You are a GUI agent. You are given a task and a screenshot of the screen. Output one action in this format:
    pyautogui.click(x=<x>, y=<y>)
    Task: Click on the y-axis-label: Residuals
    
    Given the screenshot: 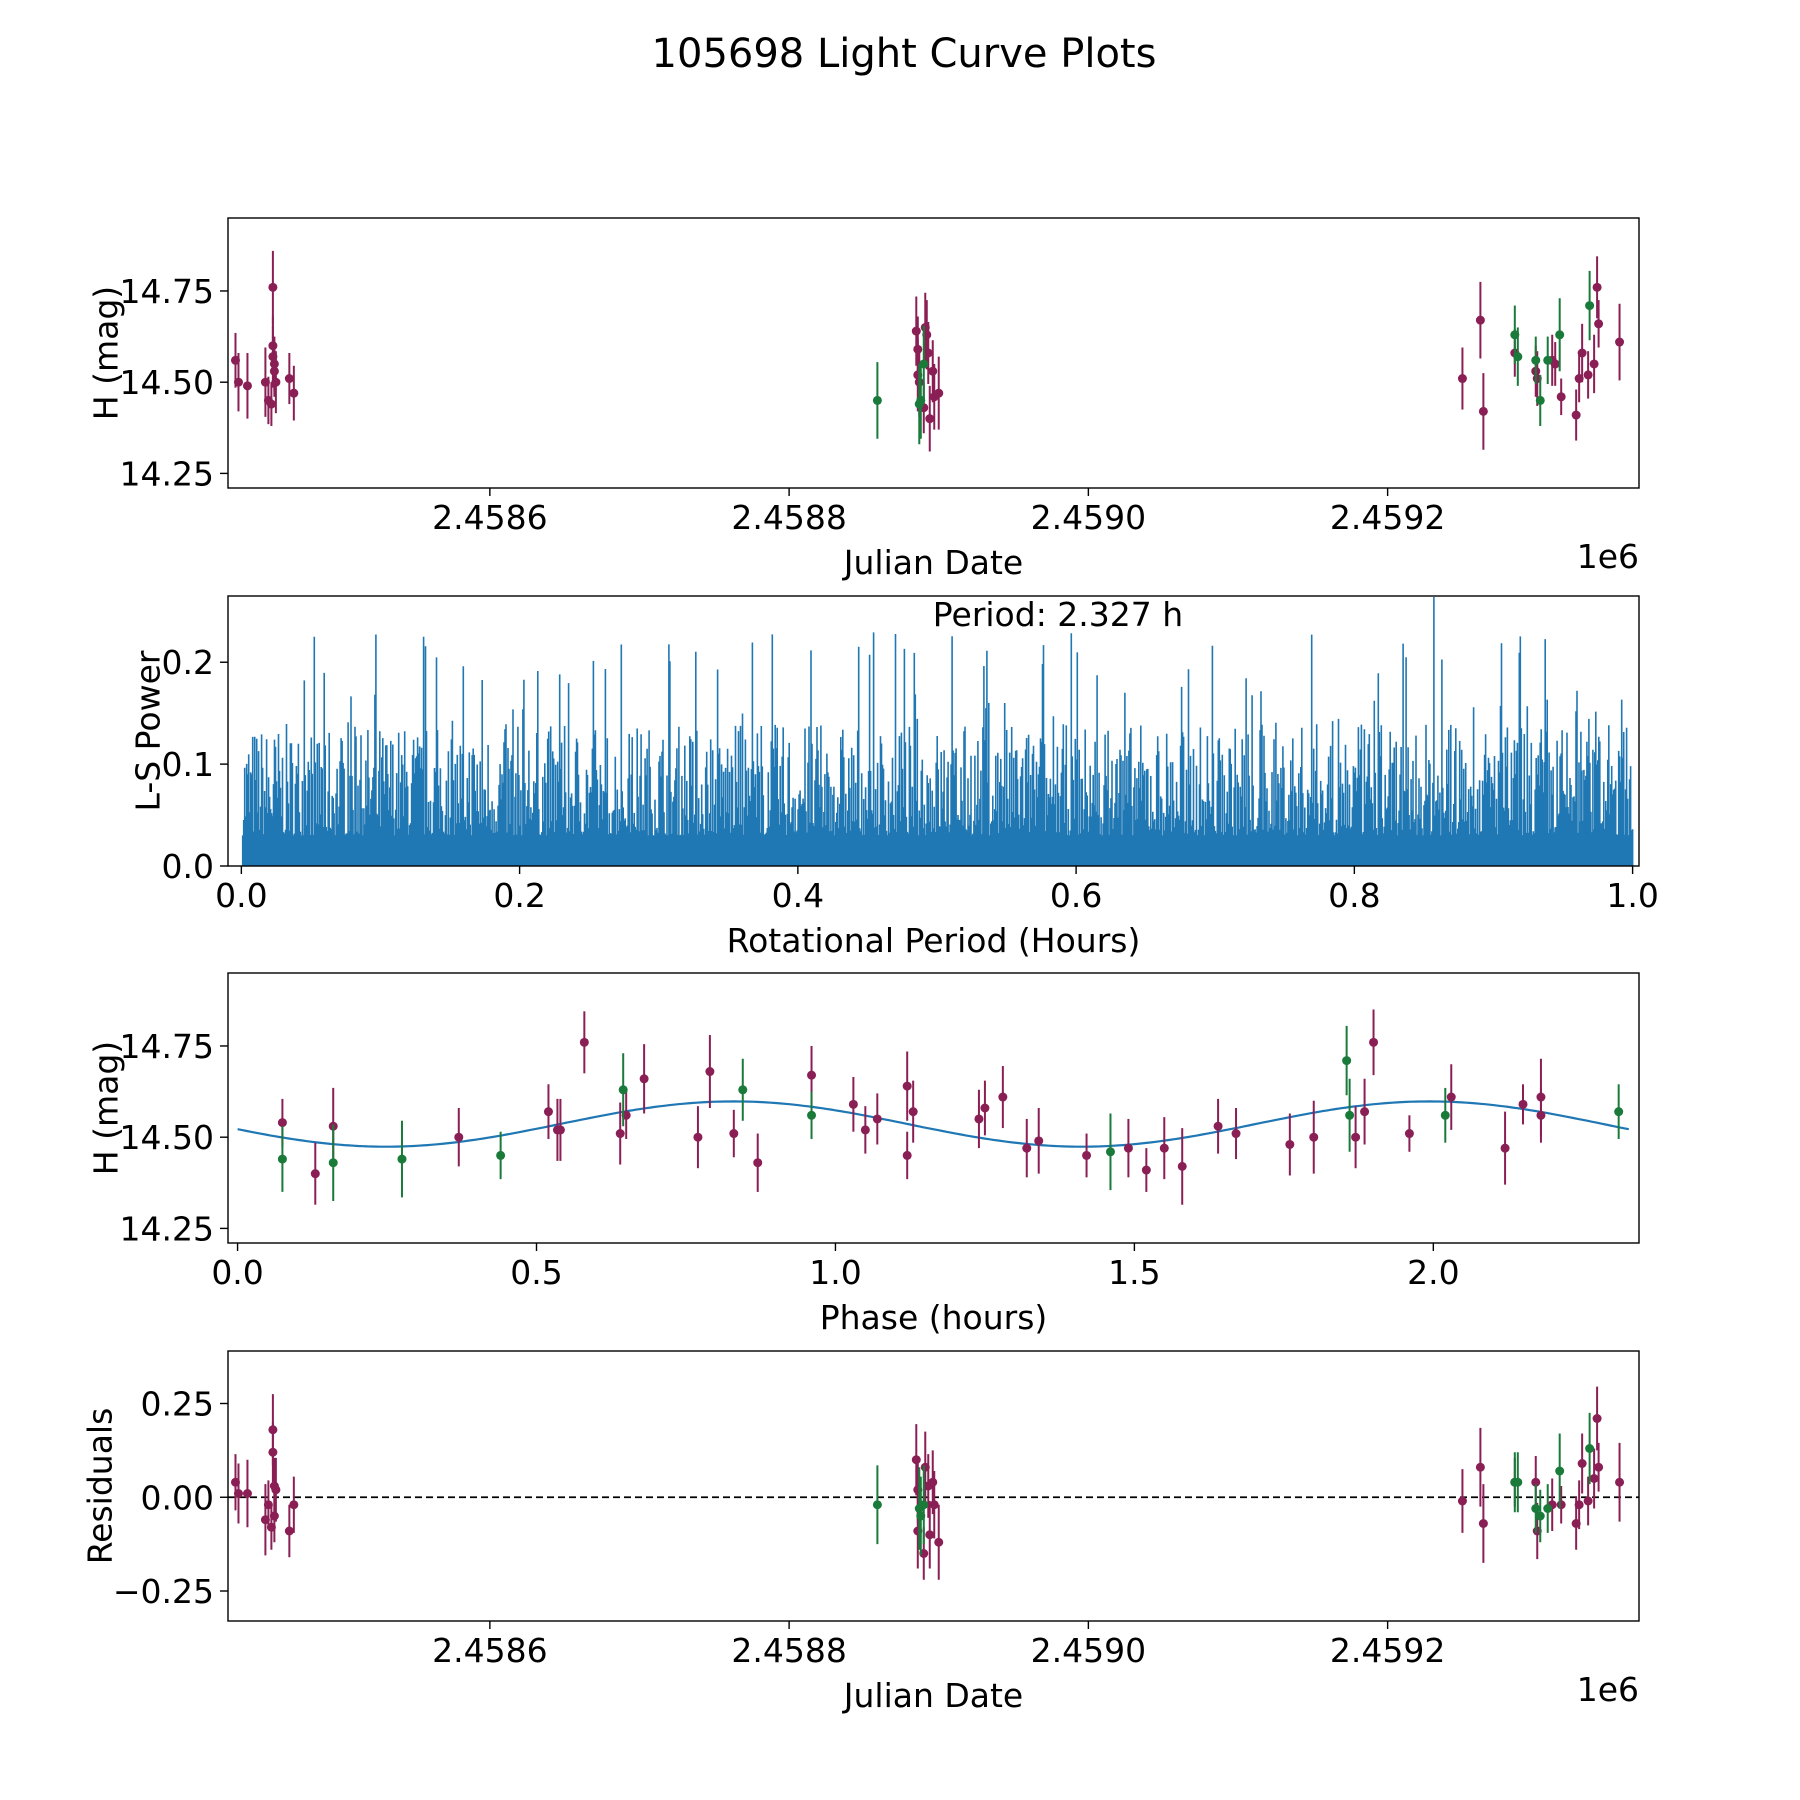 What is the action you would take?
    pyautogui.click(x=100, y=1486)
    